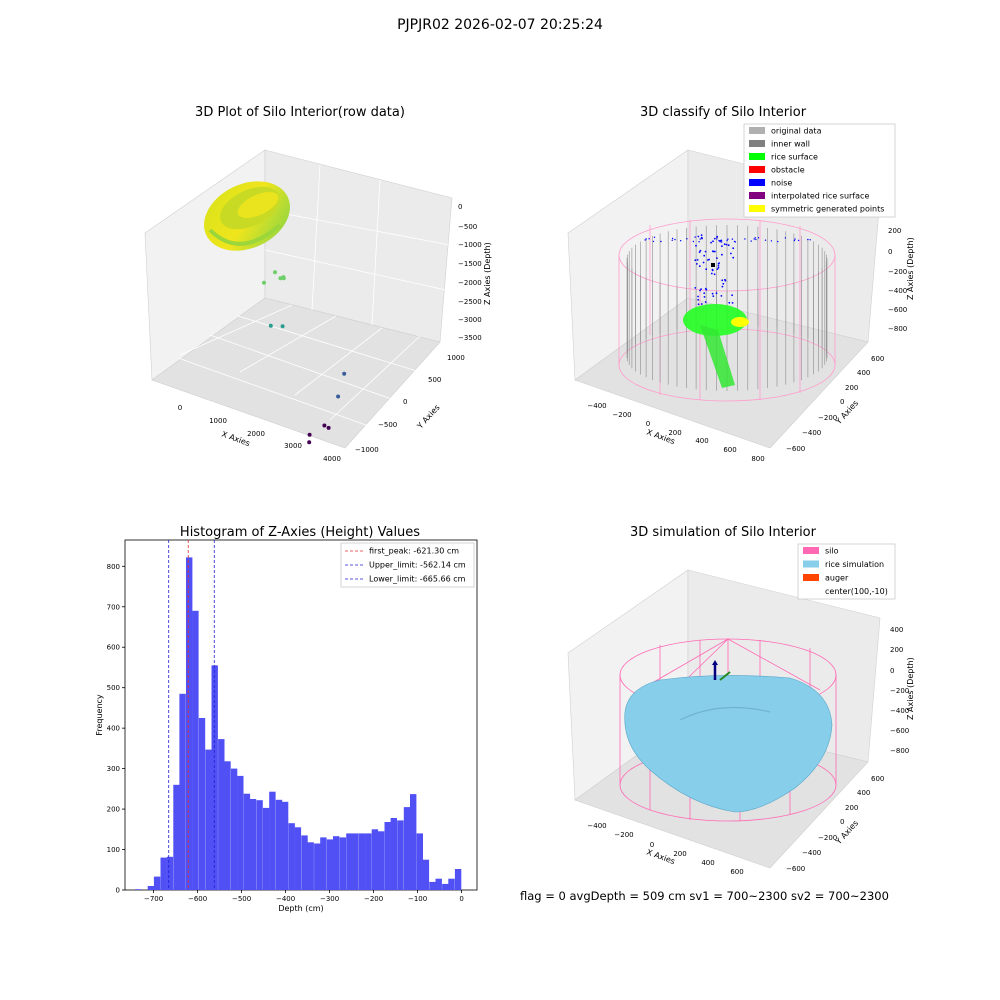 The image size is (1000, 1000). Describe the element at coordinates (314, 297) in the screenshot. I see `raw-grid` at that location.